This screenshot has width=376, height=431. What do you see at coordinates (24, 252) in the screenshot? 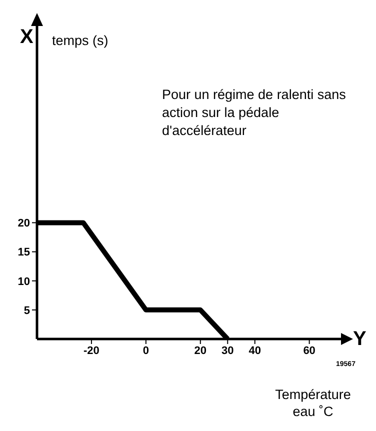
I see `y-tick-label: 15` at bounding box center [24, 252].